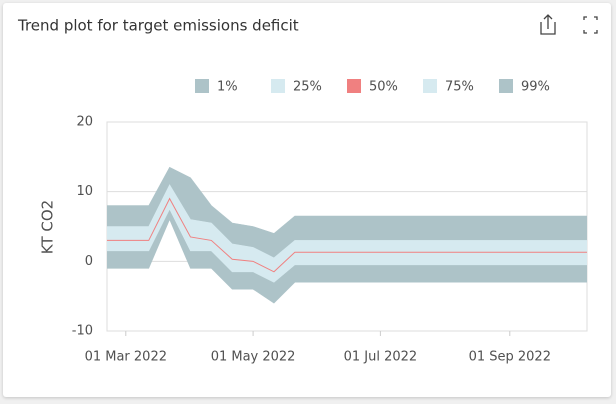  Describe the element at coordinates (48, 227) in the screenshot. I see `y-axis-label: KT CO2` at that location.